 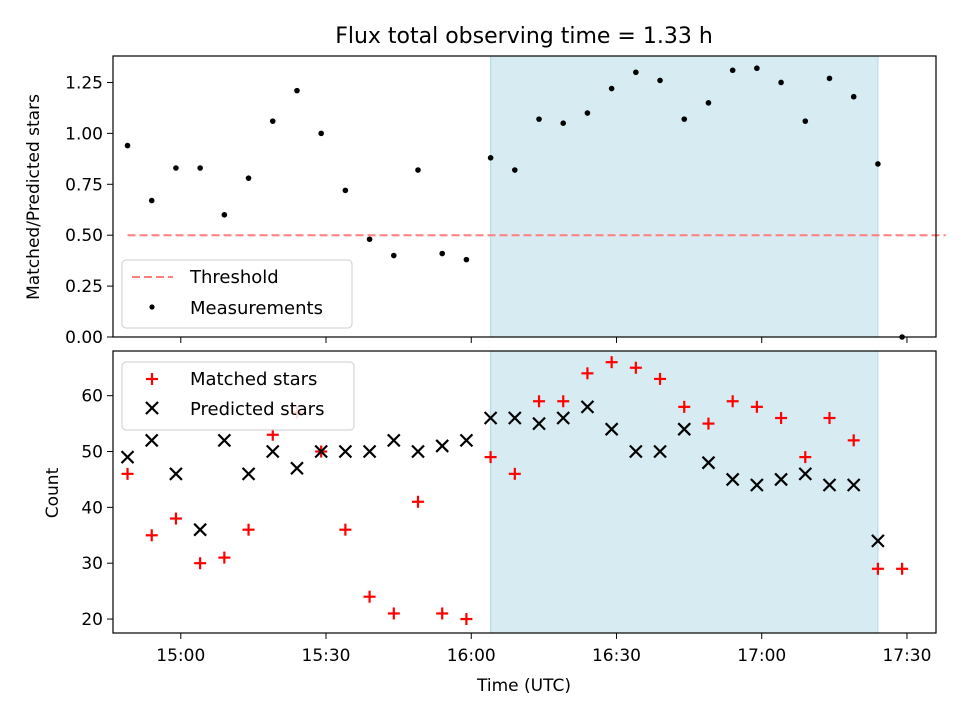 What do you see at coordinates (84, 236) in the screenshot?
I see `ratio-y-tick-label: 0.50` at bounding box center [84, 236].